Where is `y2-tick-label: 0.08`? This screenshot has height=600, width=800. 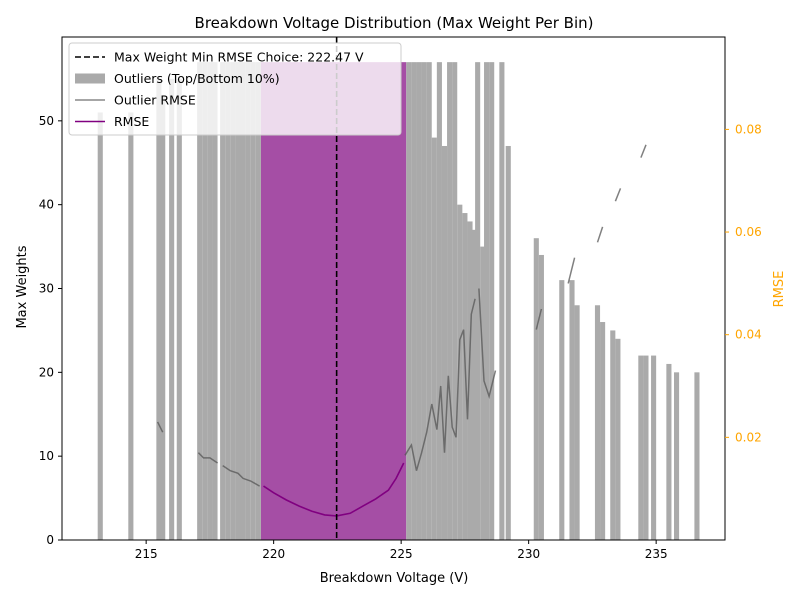
y2-tick-label: 0.08 is located at coordinates (748, 129).